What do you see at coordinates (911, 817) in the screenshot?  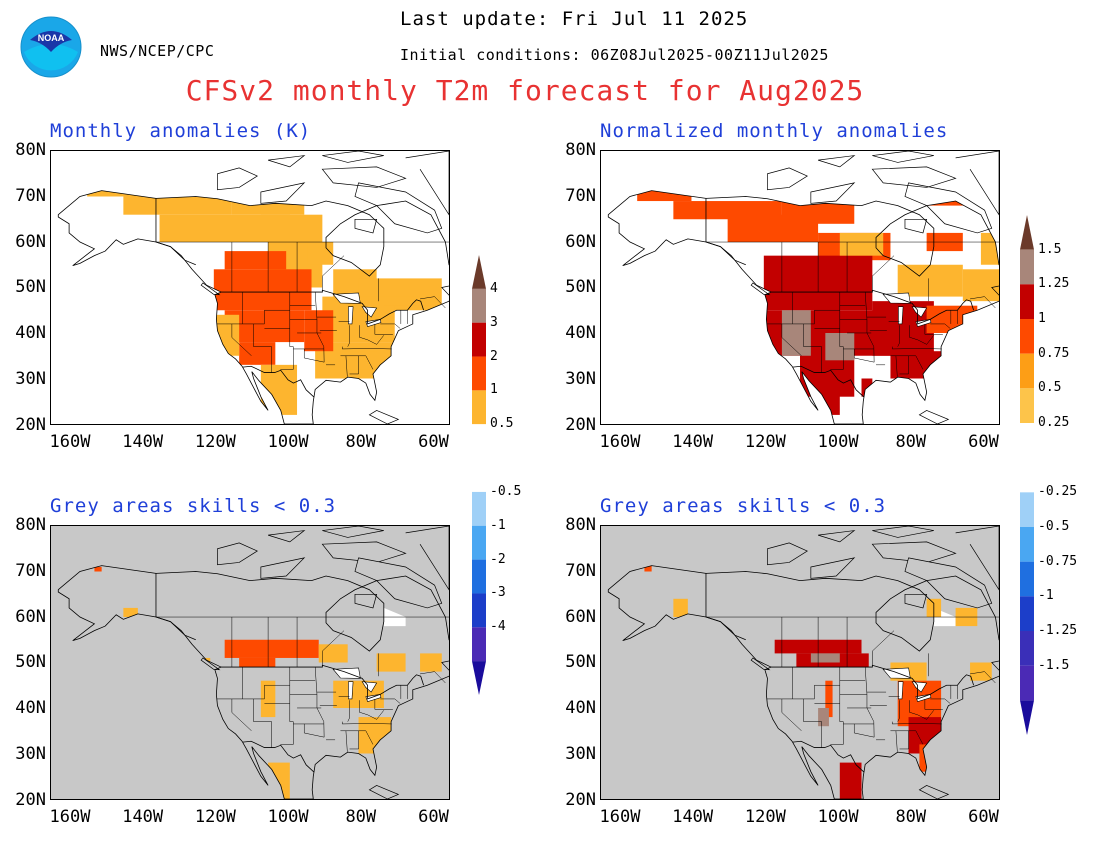 I see `lon-tick-label: 80W` at bounding box center [911, 817].